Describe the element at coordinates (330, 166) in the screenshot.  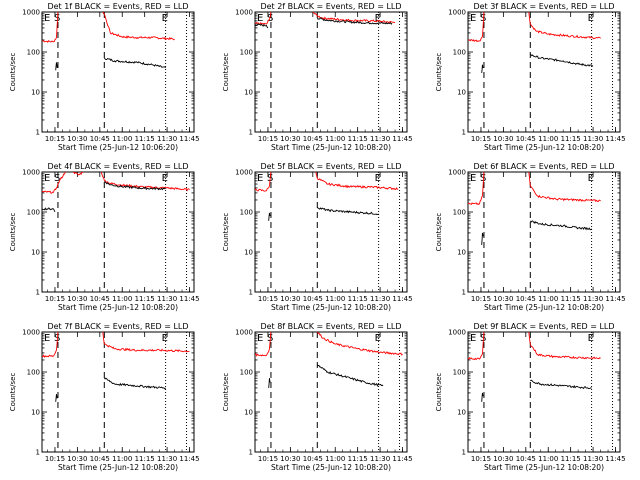
I see `chart-title: Det 5f BLACK = Events, RED = LLD` at that location.